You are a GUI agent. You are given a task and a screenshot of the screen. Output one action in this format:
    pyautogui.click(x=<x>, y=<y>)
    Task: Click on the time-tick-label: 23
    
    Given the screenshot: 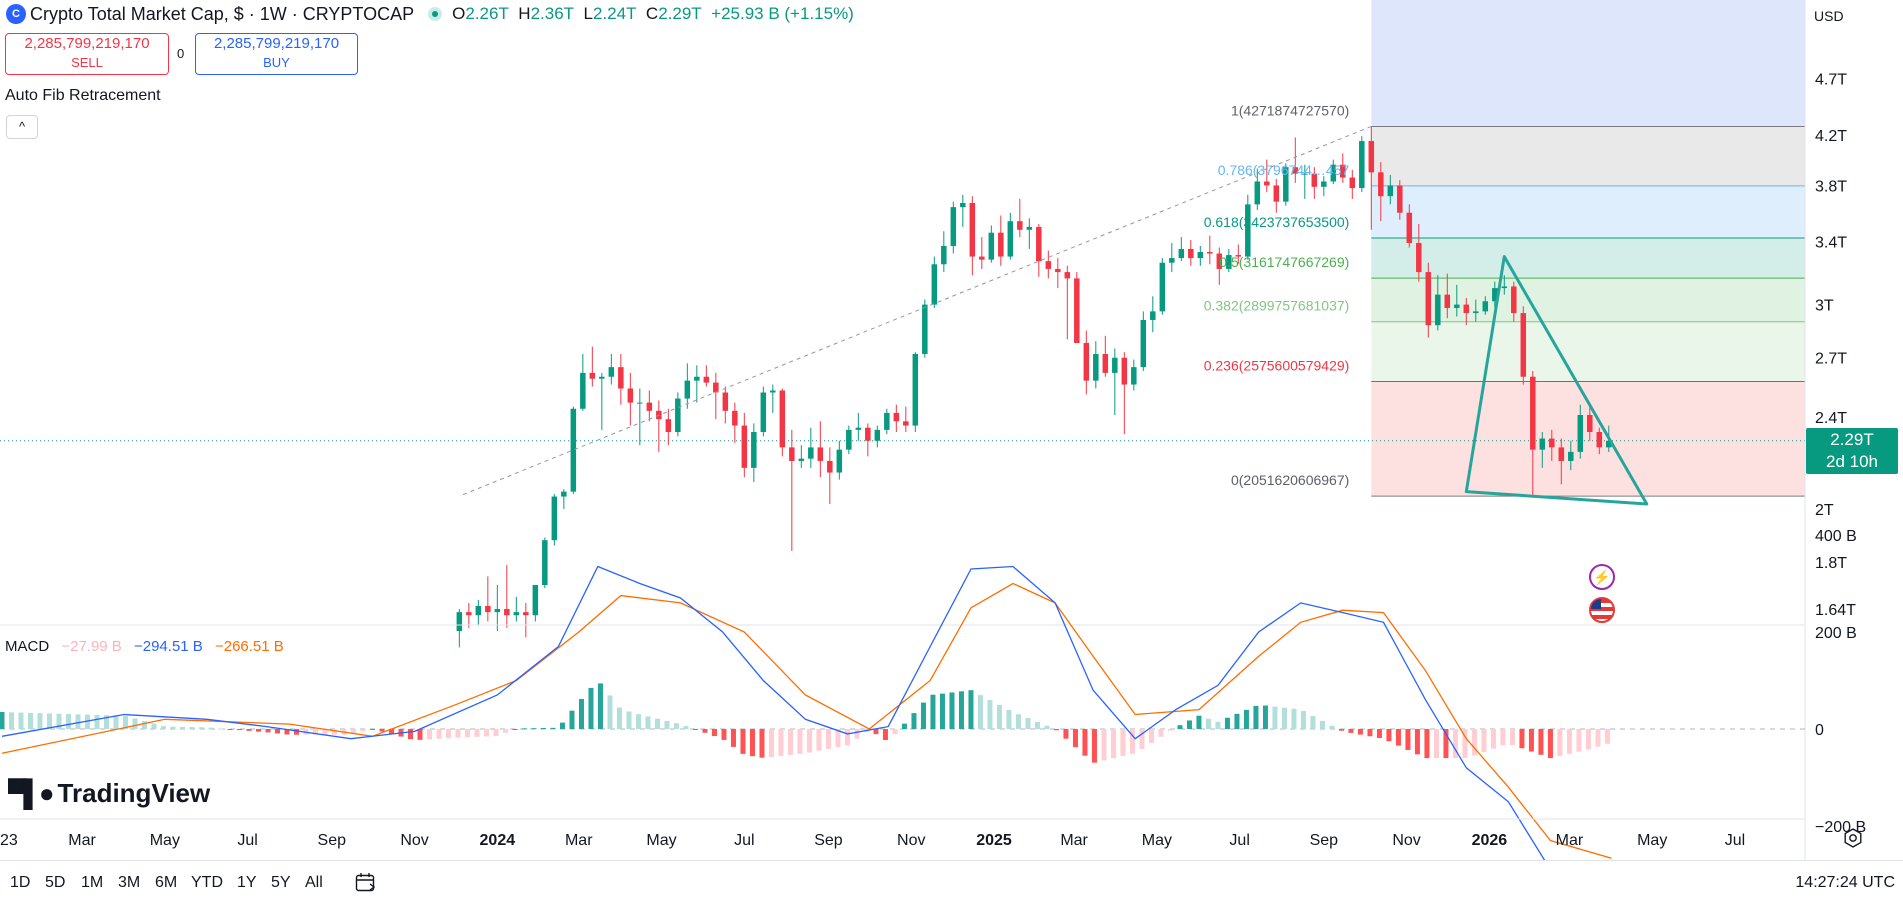 What is the action you would take?
    pyautogui.click(x=9, y=840)
    